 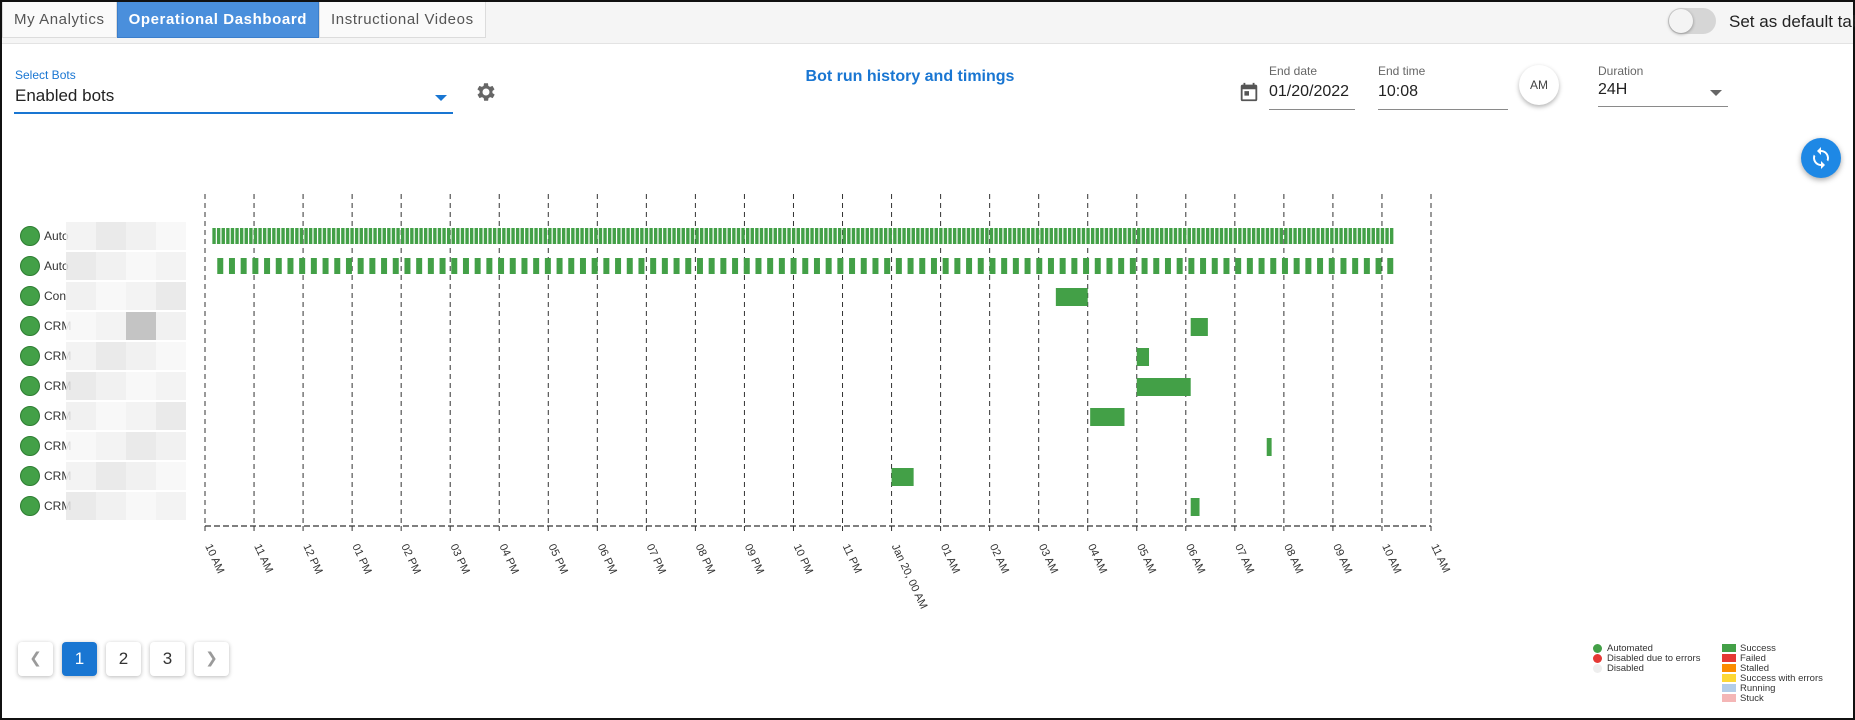 I want to click on x-tick-label: 10 AM, so click(x=214, y=558).